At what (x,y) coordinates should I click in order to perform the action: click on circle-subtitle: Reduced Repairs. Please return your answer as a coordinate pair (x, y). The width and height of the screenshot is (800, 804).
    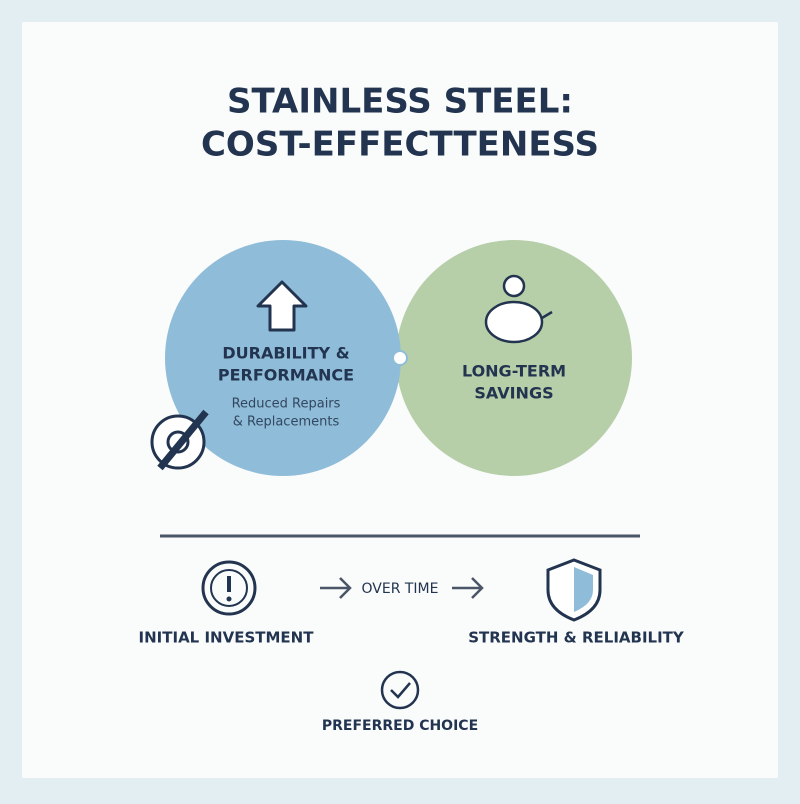
    Looking at the image, I should click on (286, 404).